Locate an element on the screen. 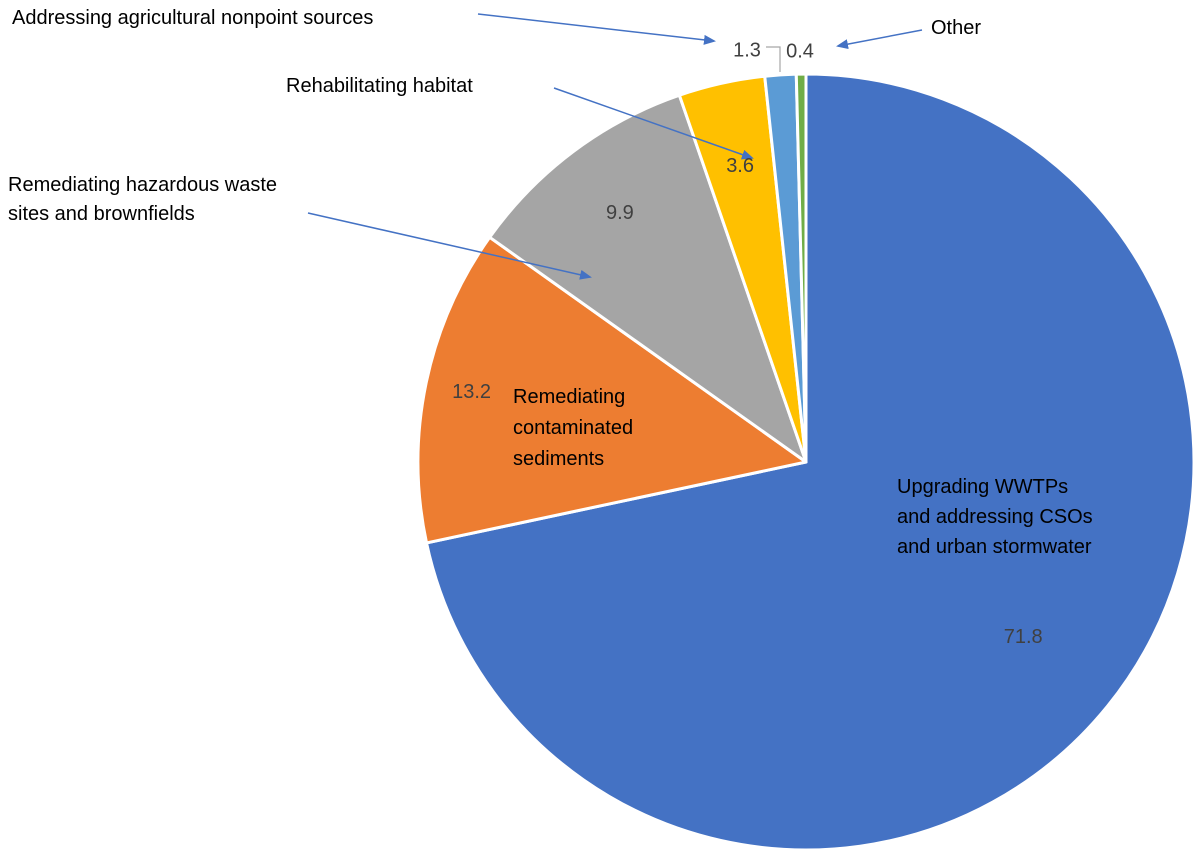 The height and width of the screenshot is (853, 1200). pie-slice-other is located at coordinates (801, 268).